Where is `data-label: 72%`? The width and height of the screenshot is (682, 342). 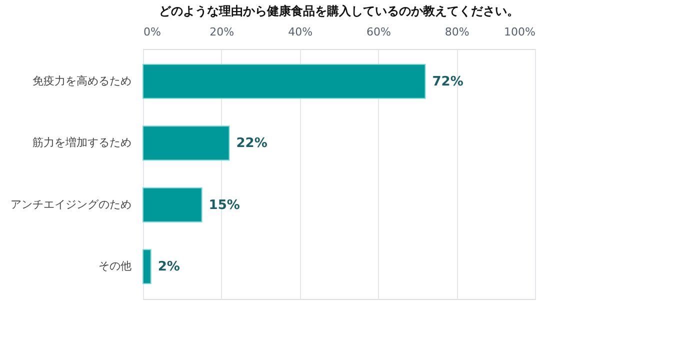 data-label: 72% is located at coordinates (448, 82).